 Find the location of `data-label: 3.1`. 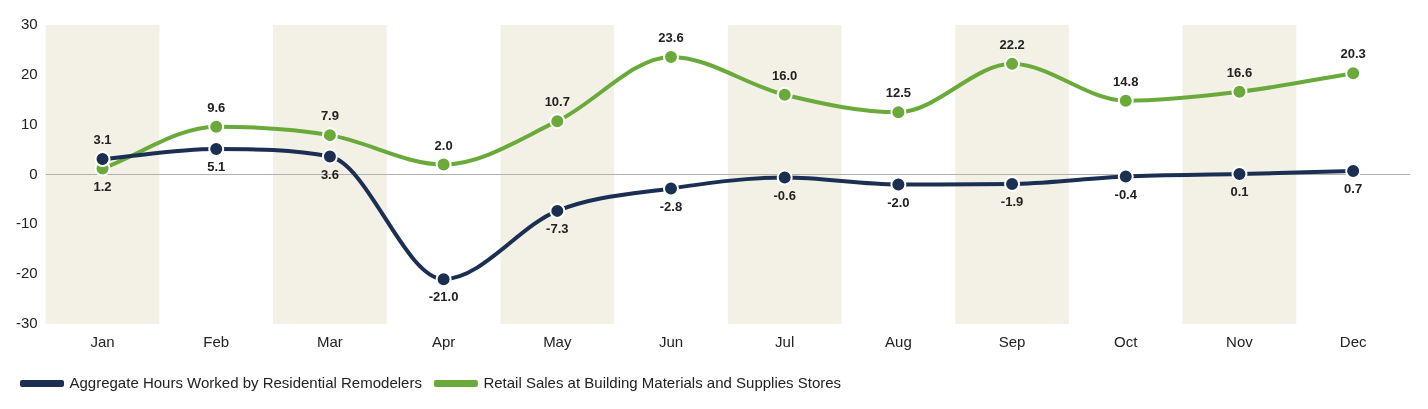

data-label: 3.1 is located at coordinates (102, 140).